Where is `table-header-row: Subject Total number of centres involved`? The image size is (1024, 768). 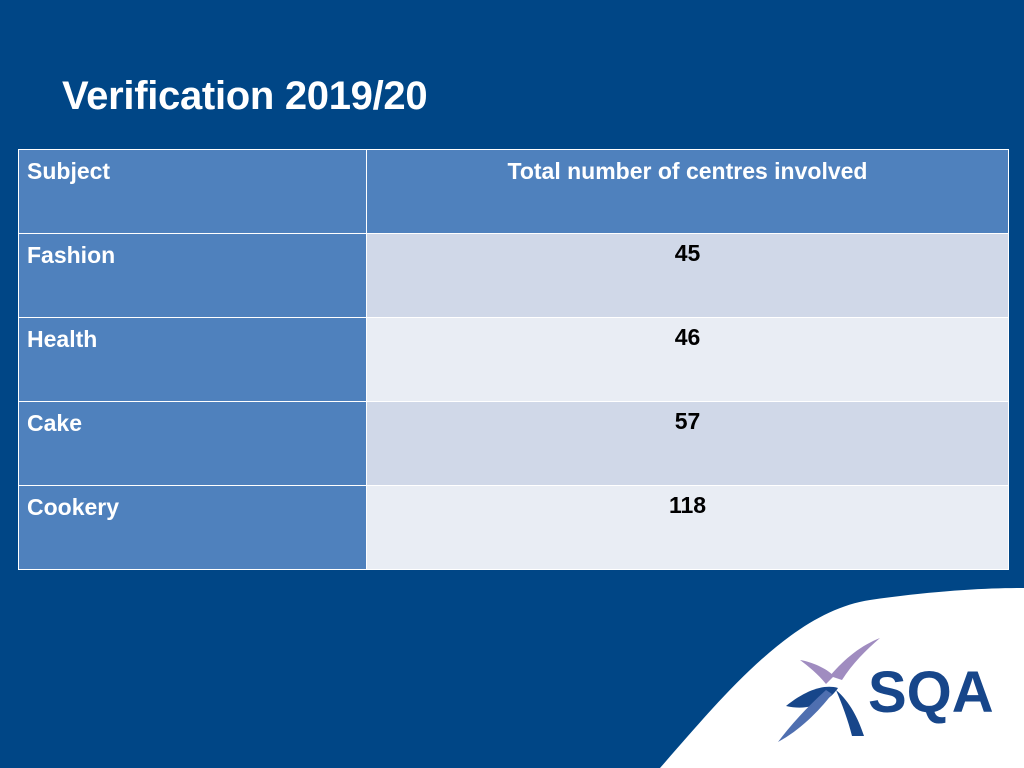 table-header-row: Subject Total number of centres involved is located at coordinates (513, 191).